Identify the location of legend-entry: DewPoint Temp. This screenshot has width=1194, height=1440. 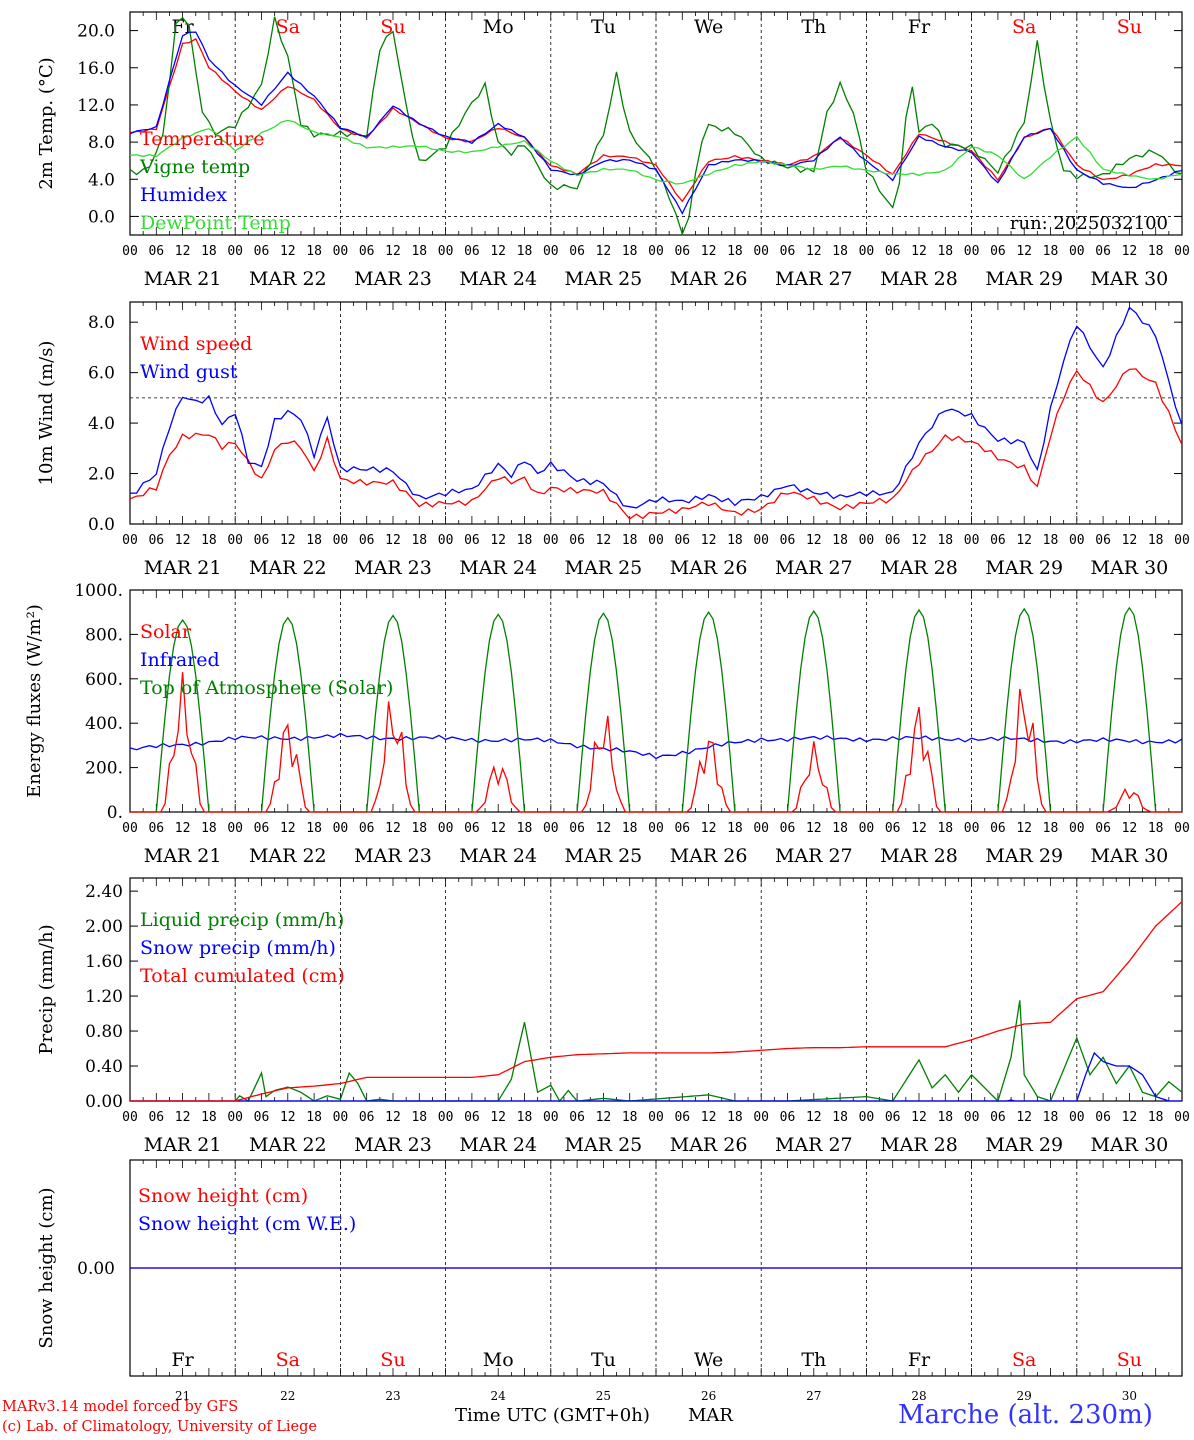
(215, 223).